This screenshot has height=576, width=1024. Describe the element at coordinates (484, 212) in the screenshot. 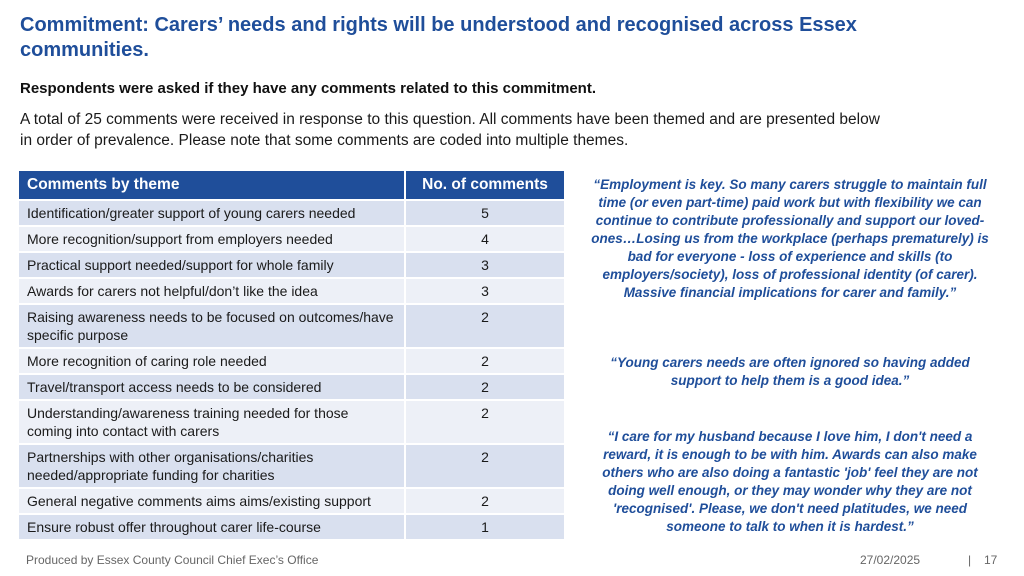

I see `count-cell: 5` at that location.